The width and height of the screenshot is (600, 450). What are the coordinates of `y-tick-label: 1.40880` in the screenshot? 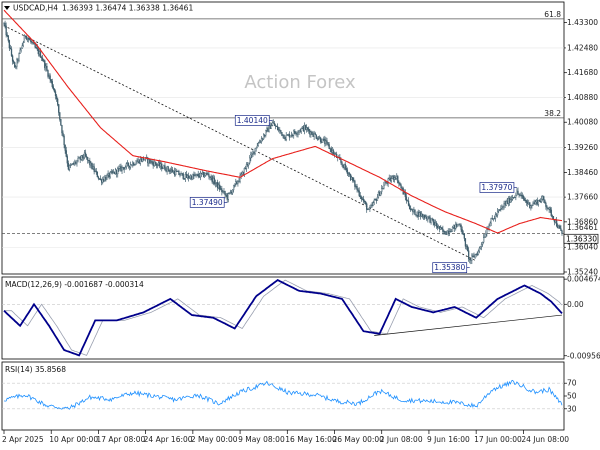 It's located at (582, 97).